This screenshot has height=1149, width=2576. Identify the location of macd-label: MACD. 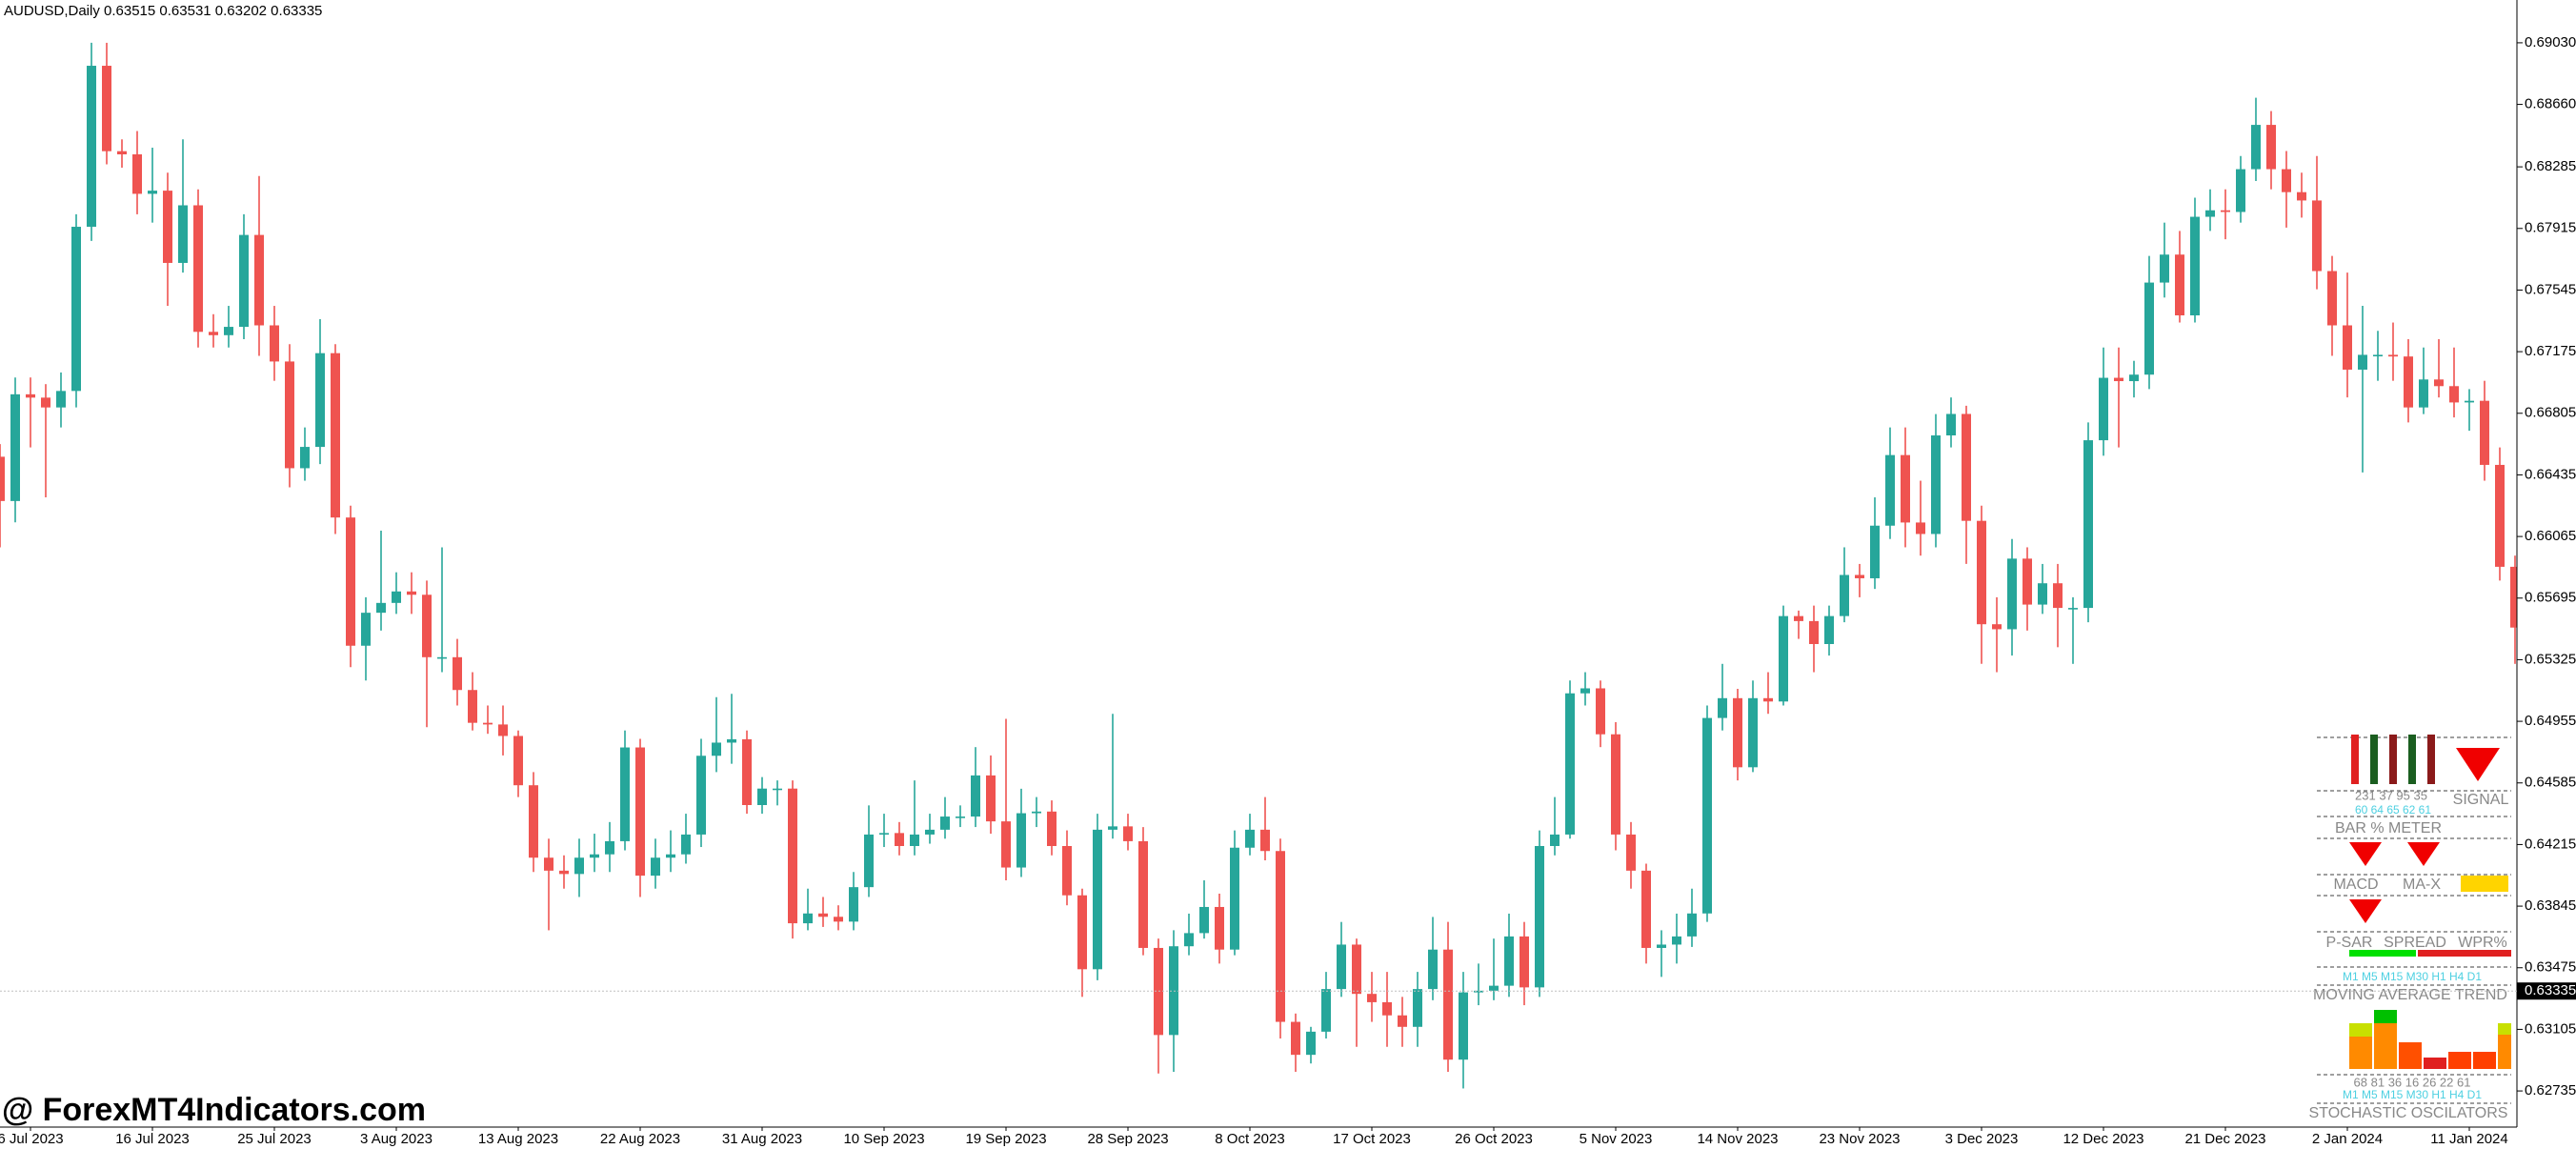
(2356, 885).